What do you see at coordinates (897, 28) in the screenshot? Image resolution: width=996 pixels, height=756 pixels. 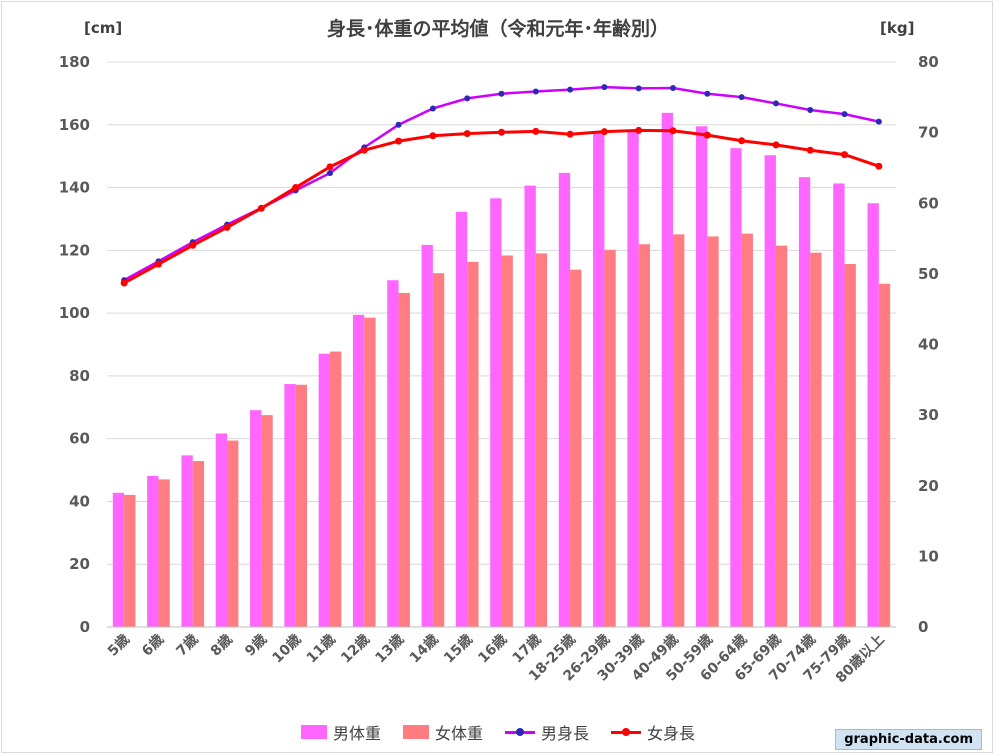 I see `right-axis-unit: [kg]` at bounding box center [897, 28].